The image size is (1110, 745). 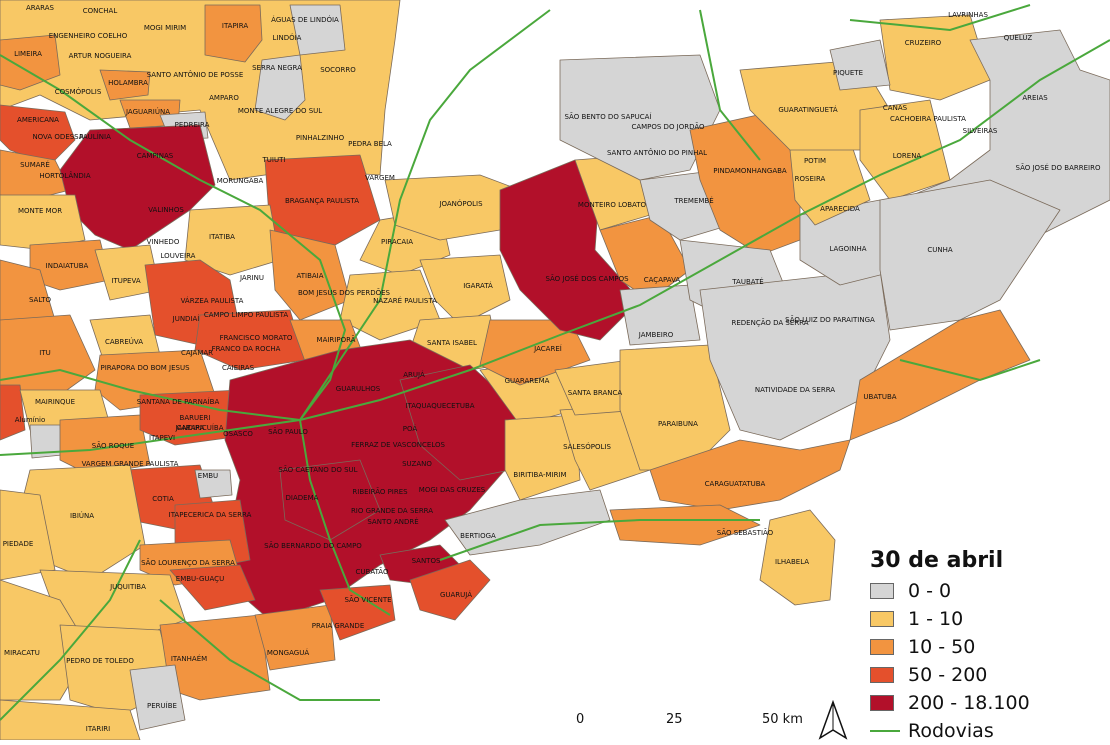 I want to click on scale-bar: 0 25 50 km, so click(x=690, y=724).